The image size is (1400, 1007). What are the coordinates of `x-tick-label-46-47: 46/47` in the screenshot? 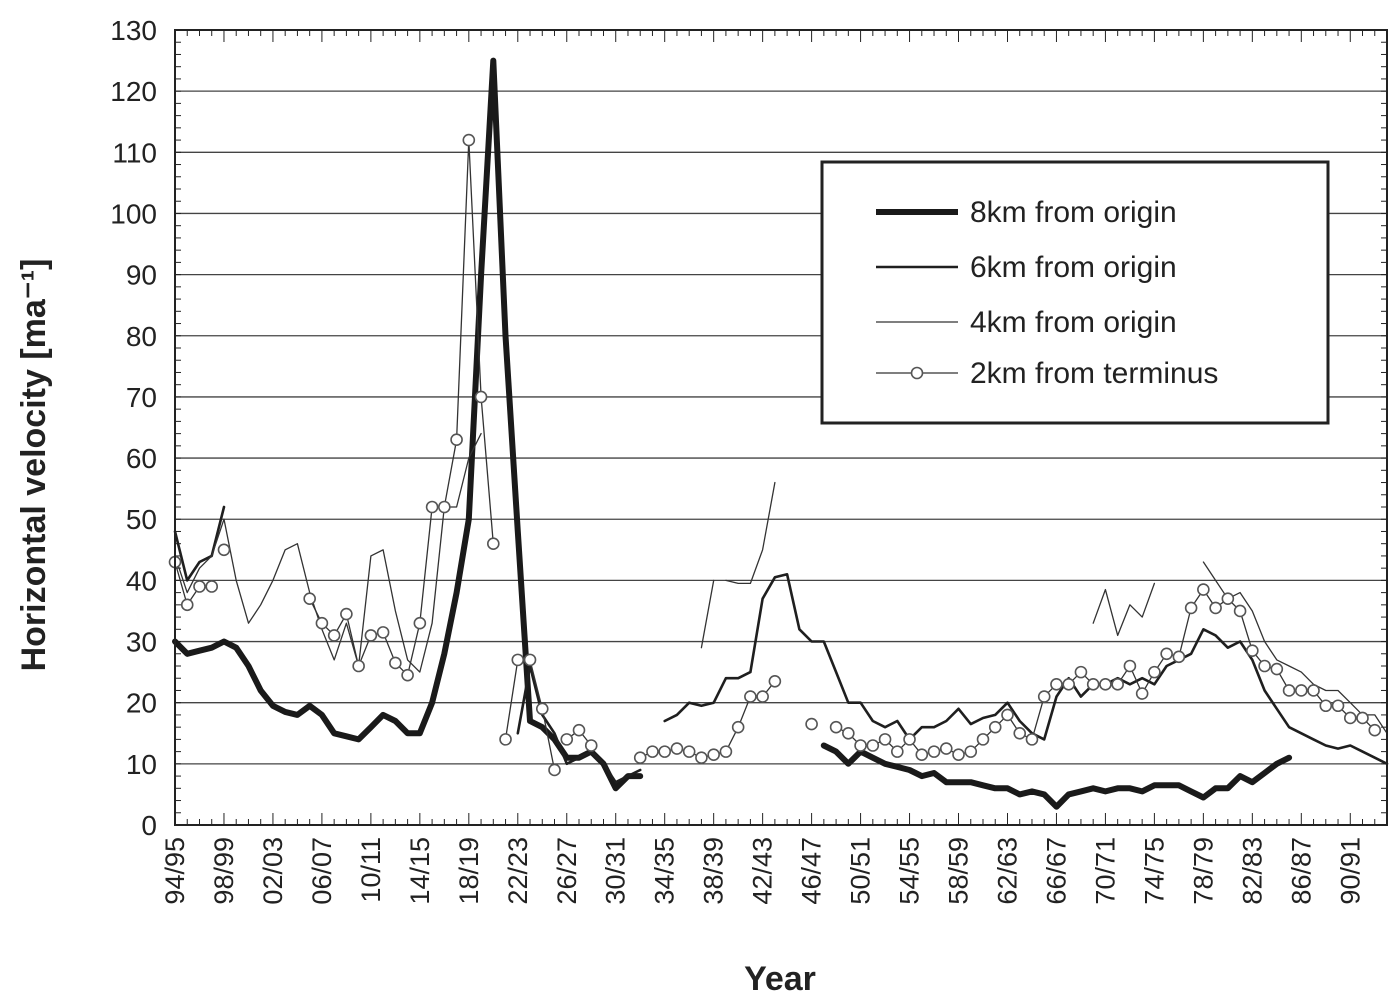 It's located at (812, 871).